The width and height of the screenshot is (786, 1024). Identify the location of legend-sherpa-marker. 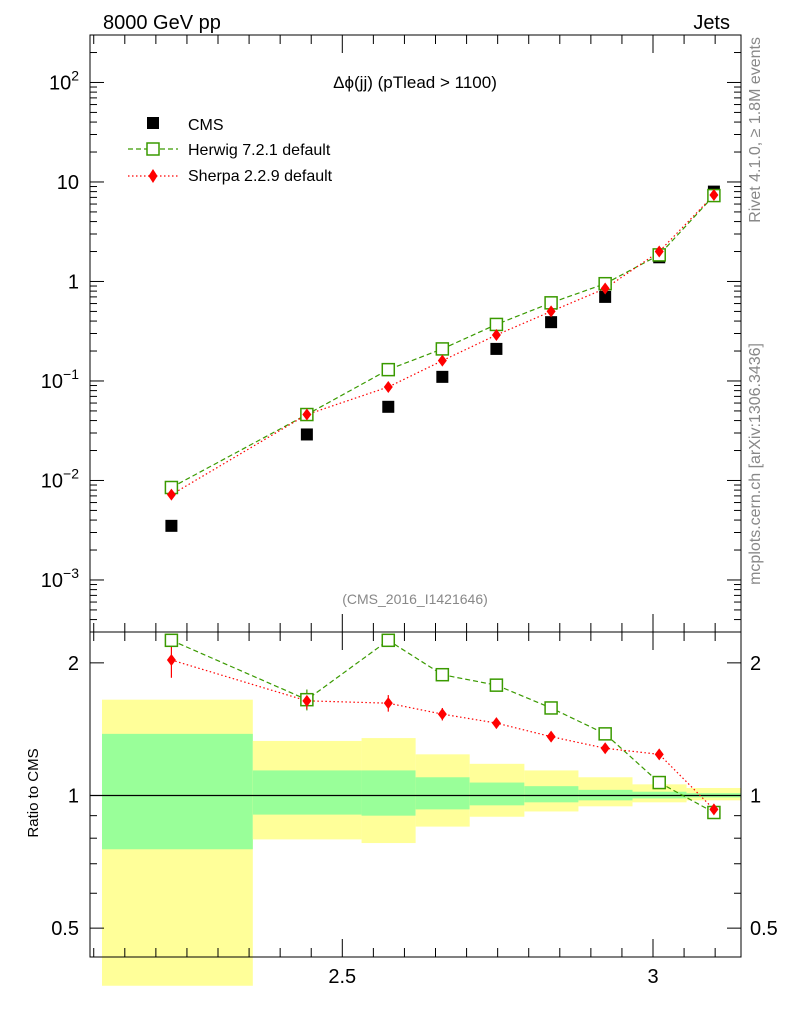
(153, 176).